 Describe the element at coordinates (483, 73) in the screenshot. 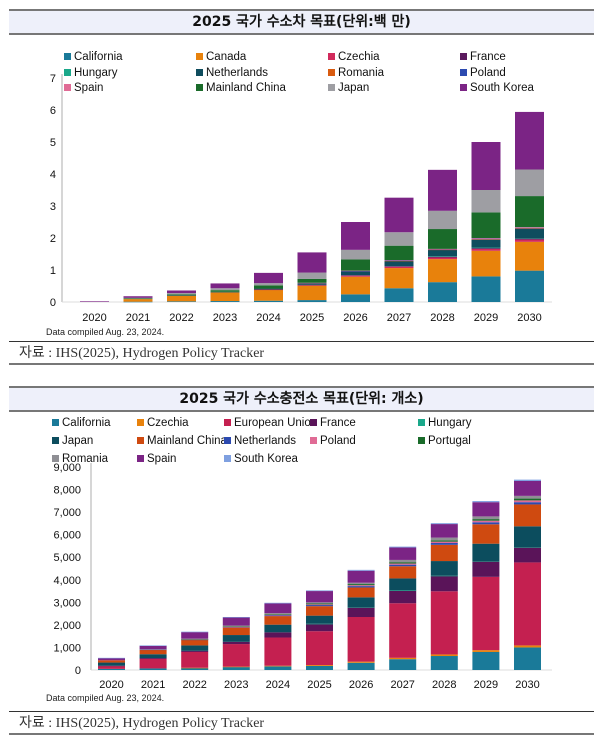

I see `legend-item-poland: Poland` at that location.